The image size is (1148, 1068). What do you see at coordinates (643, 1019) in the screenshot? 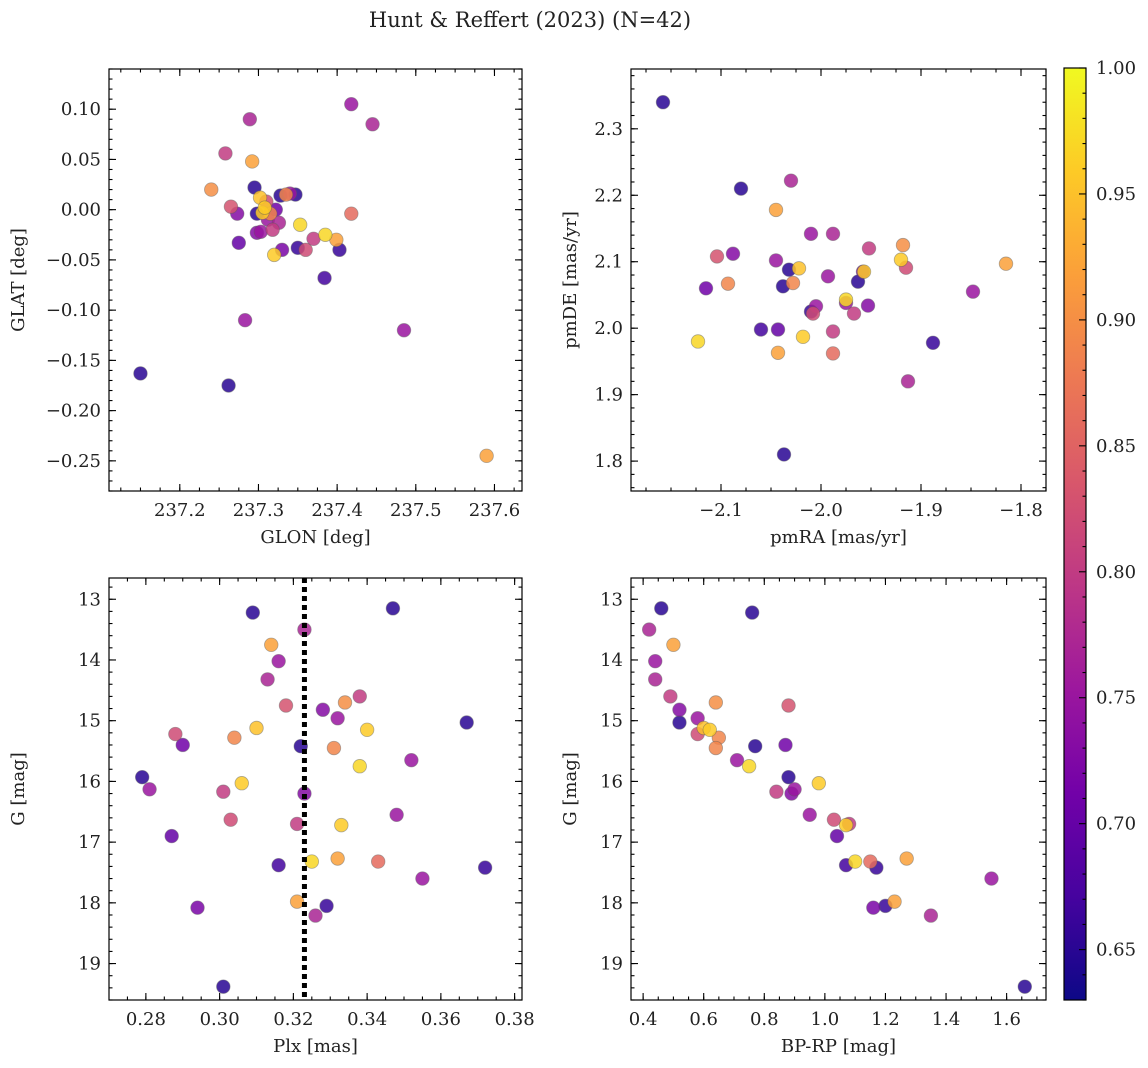
I see `x-tick-label: 0.4` at bounding box center [643, 1019].